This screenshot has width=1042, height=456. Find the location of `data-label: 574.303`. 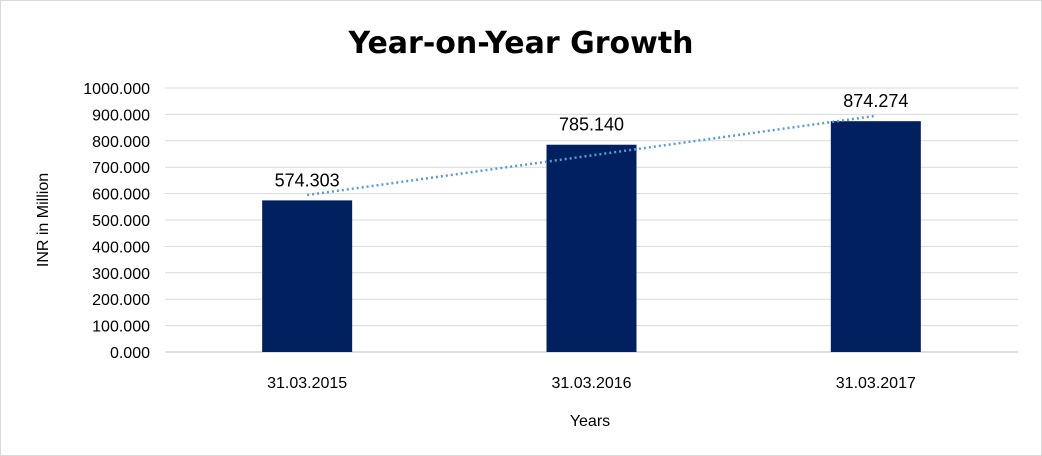

data-label: 574.303 is located at coordinates (307, 180).